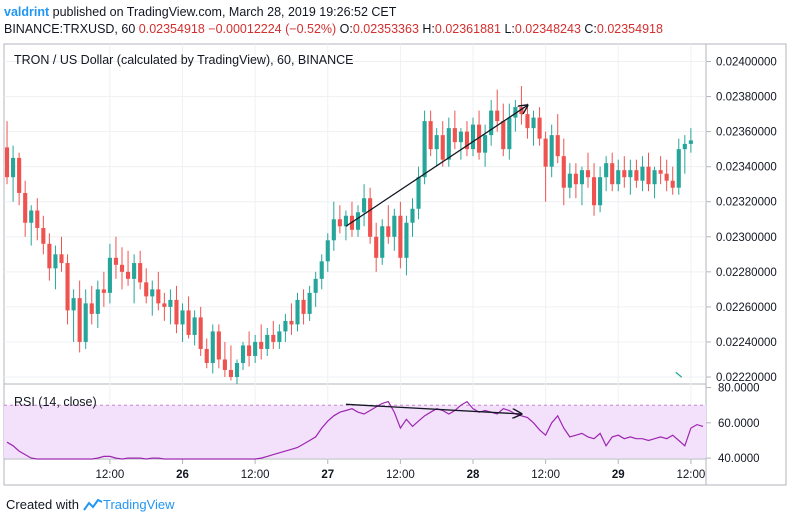 The image size is (789, 523). I want to click on time-axis-border, so click(355, 472).